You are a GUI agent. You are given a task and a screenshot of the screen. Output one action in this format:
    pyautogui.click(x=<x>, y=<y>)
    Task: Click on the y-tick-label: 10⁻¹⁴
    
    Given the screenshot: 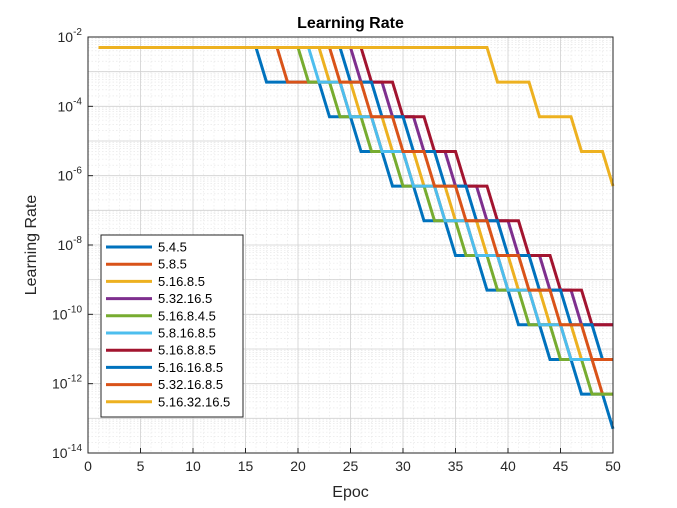 What is the action you would take?
    pyautogui.click(x=67, y=452)
    